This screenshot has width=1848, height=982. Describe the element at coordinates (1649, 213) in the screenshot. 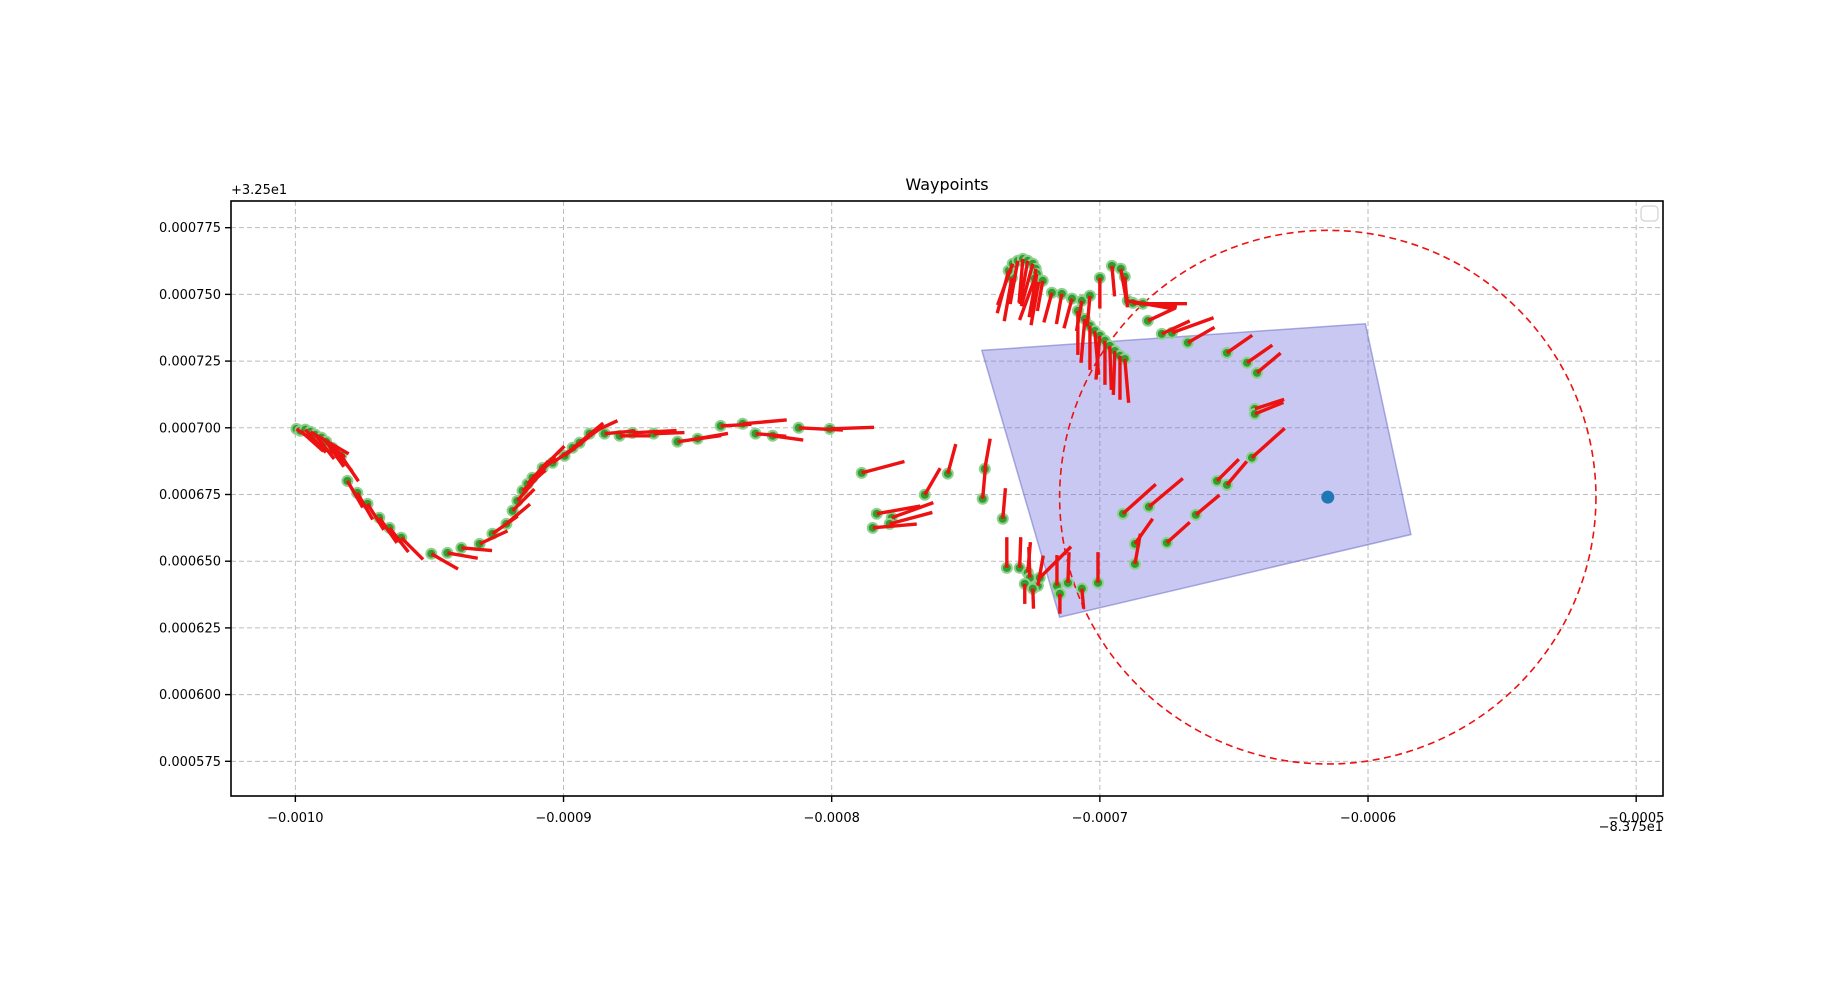

I see `legend-box` at that location.